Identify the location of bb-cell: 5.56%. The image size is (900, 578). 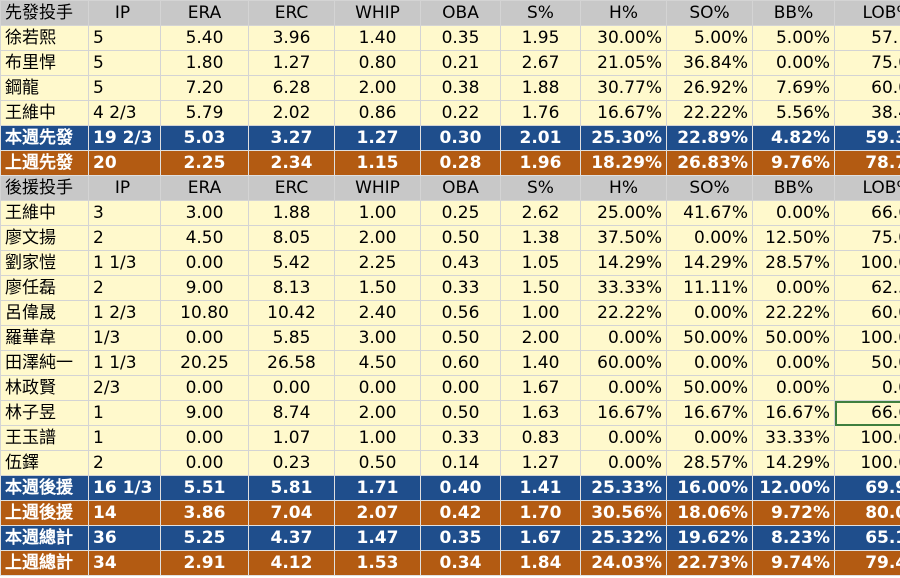
(793, 113).